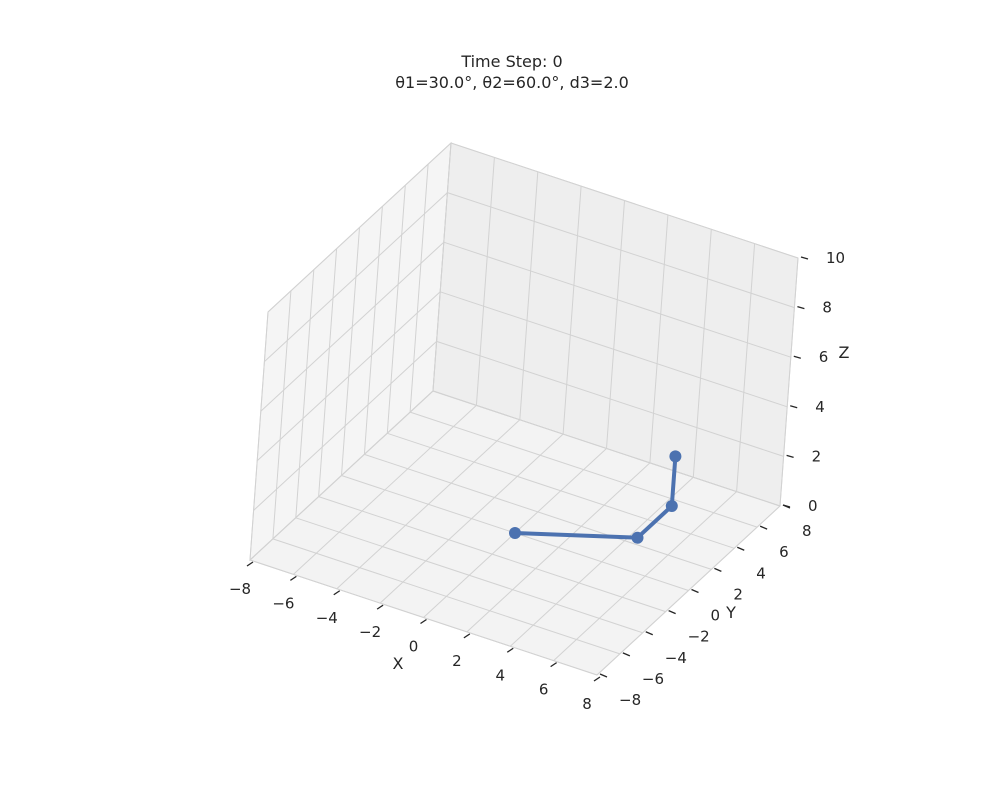 The height and width of the screenshot is (800, 1000). What do you see at coordinates (761, 573) in the screenshot?
I see `y-tick-label: 4` at bounding box center [761, 573].